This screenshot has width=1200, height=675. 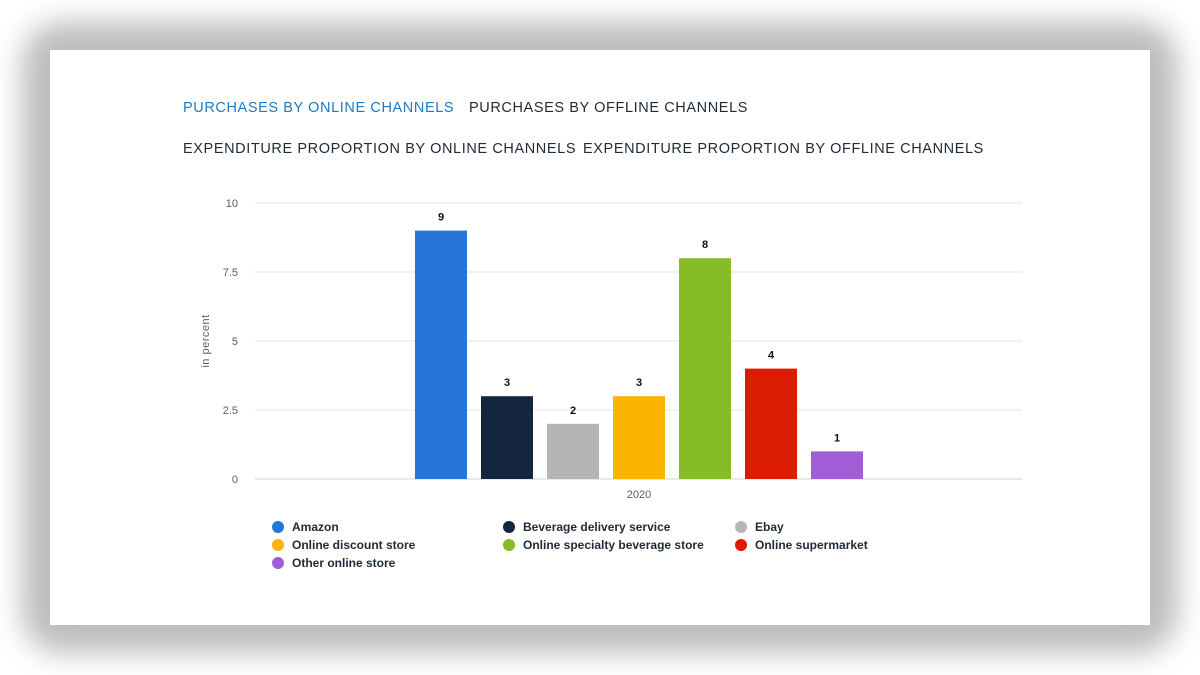 What do you see at coordinates (609, 108) in the screenshot?
I see `tab-purchases-offline: PURCHASES BY OFFLINE CHANNELS` at bounding box center [609, 108].